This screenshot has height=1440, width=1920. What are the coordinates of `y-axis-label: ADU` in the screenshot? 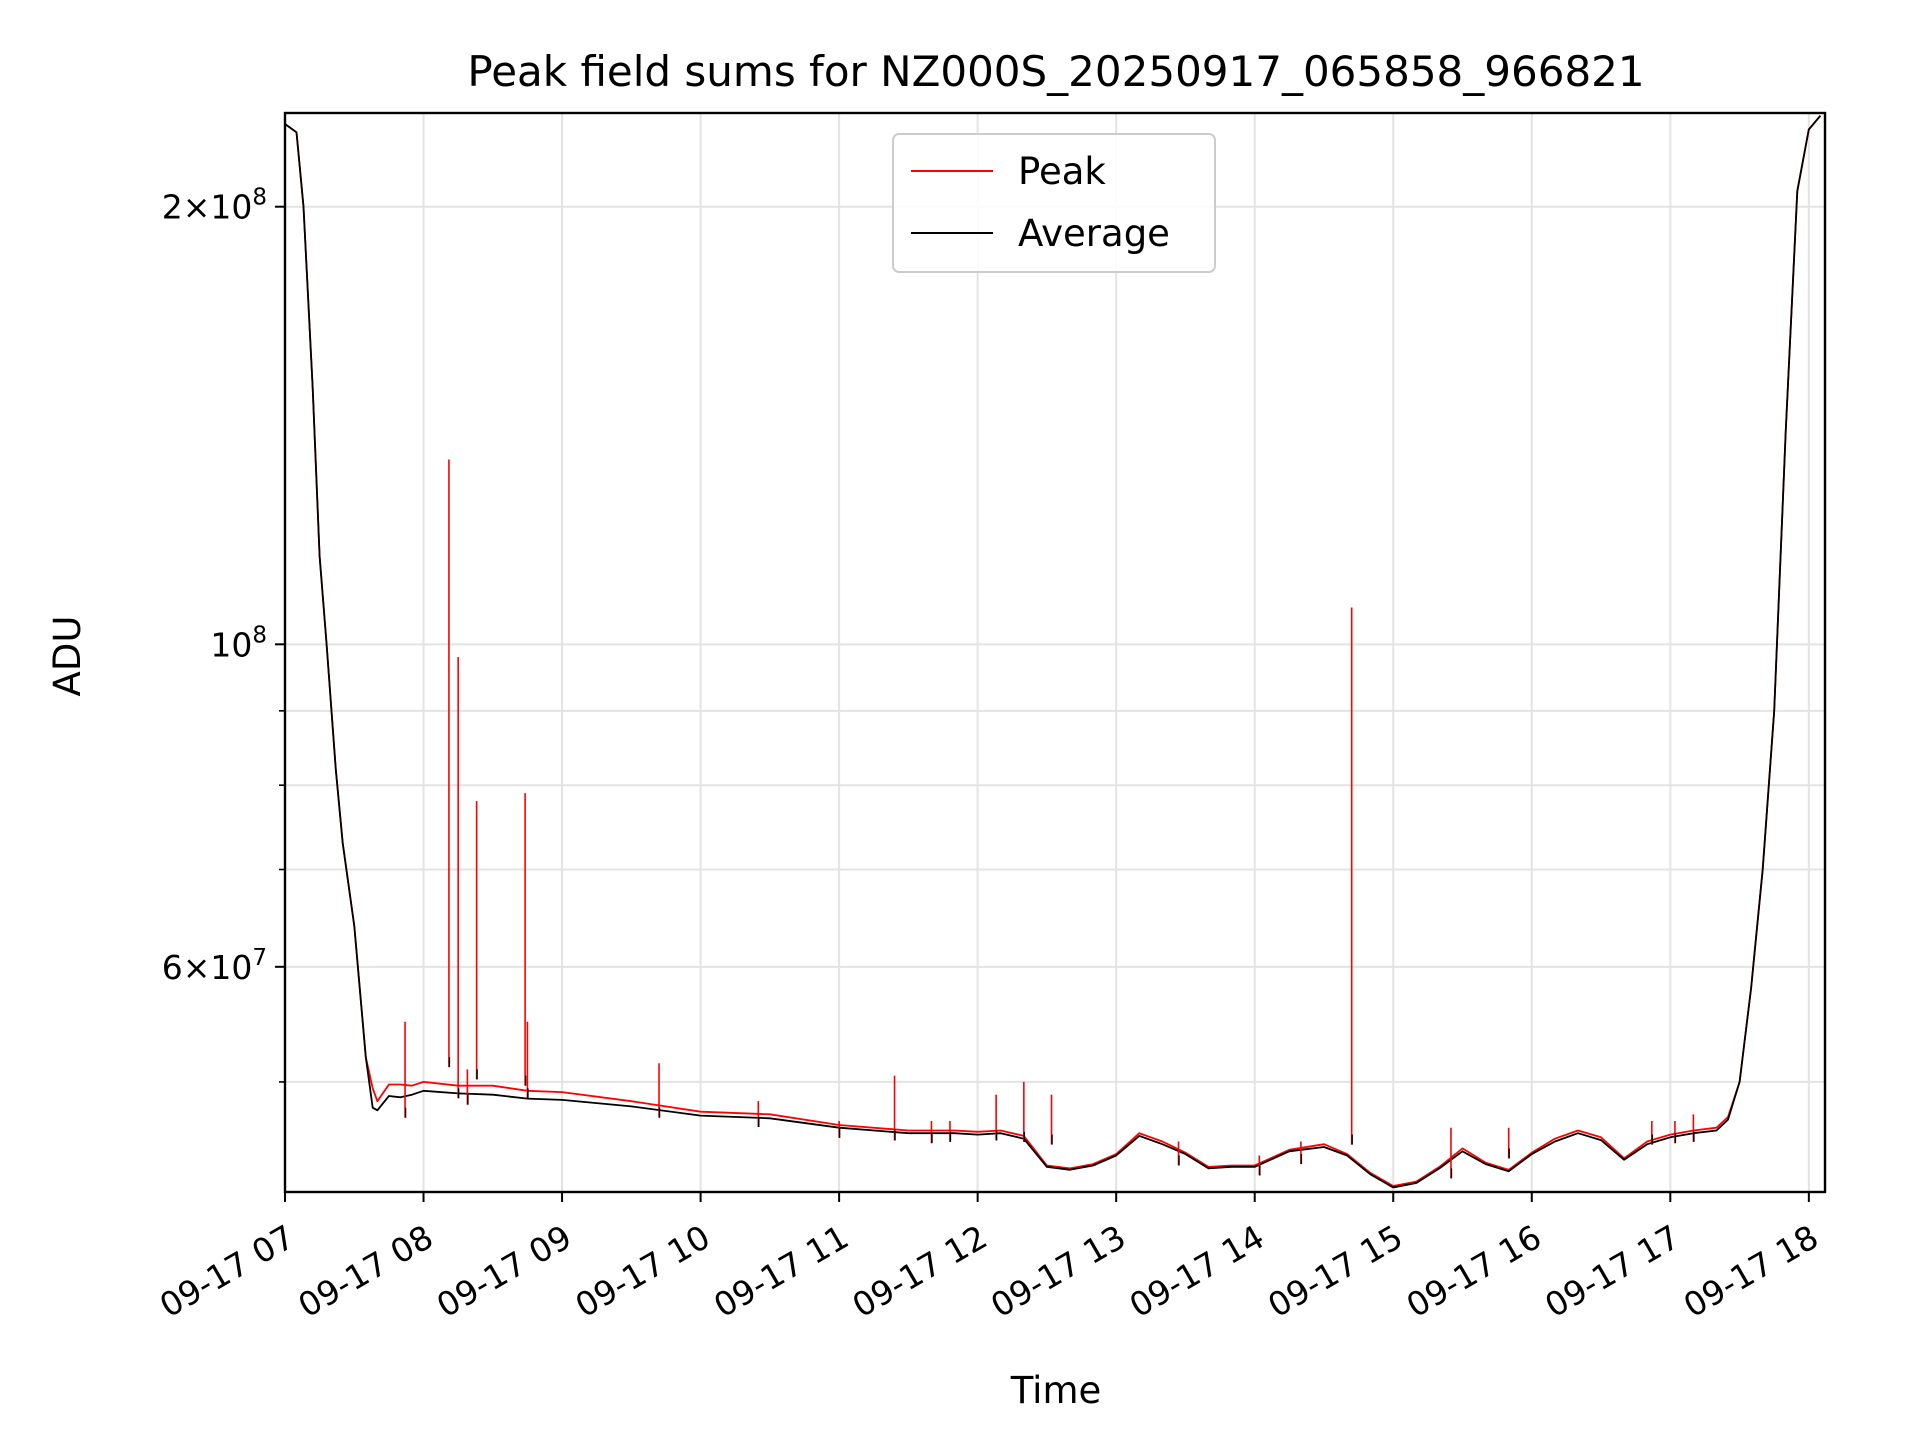 It's located at (67, 656).